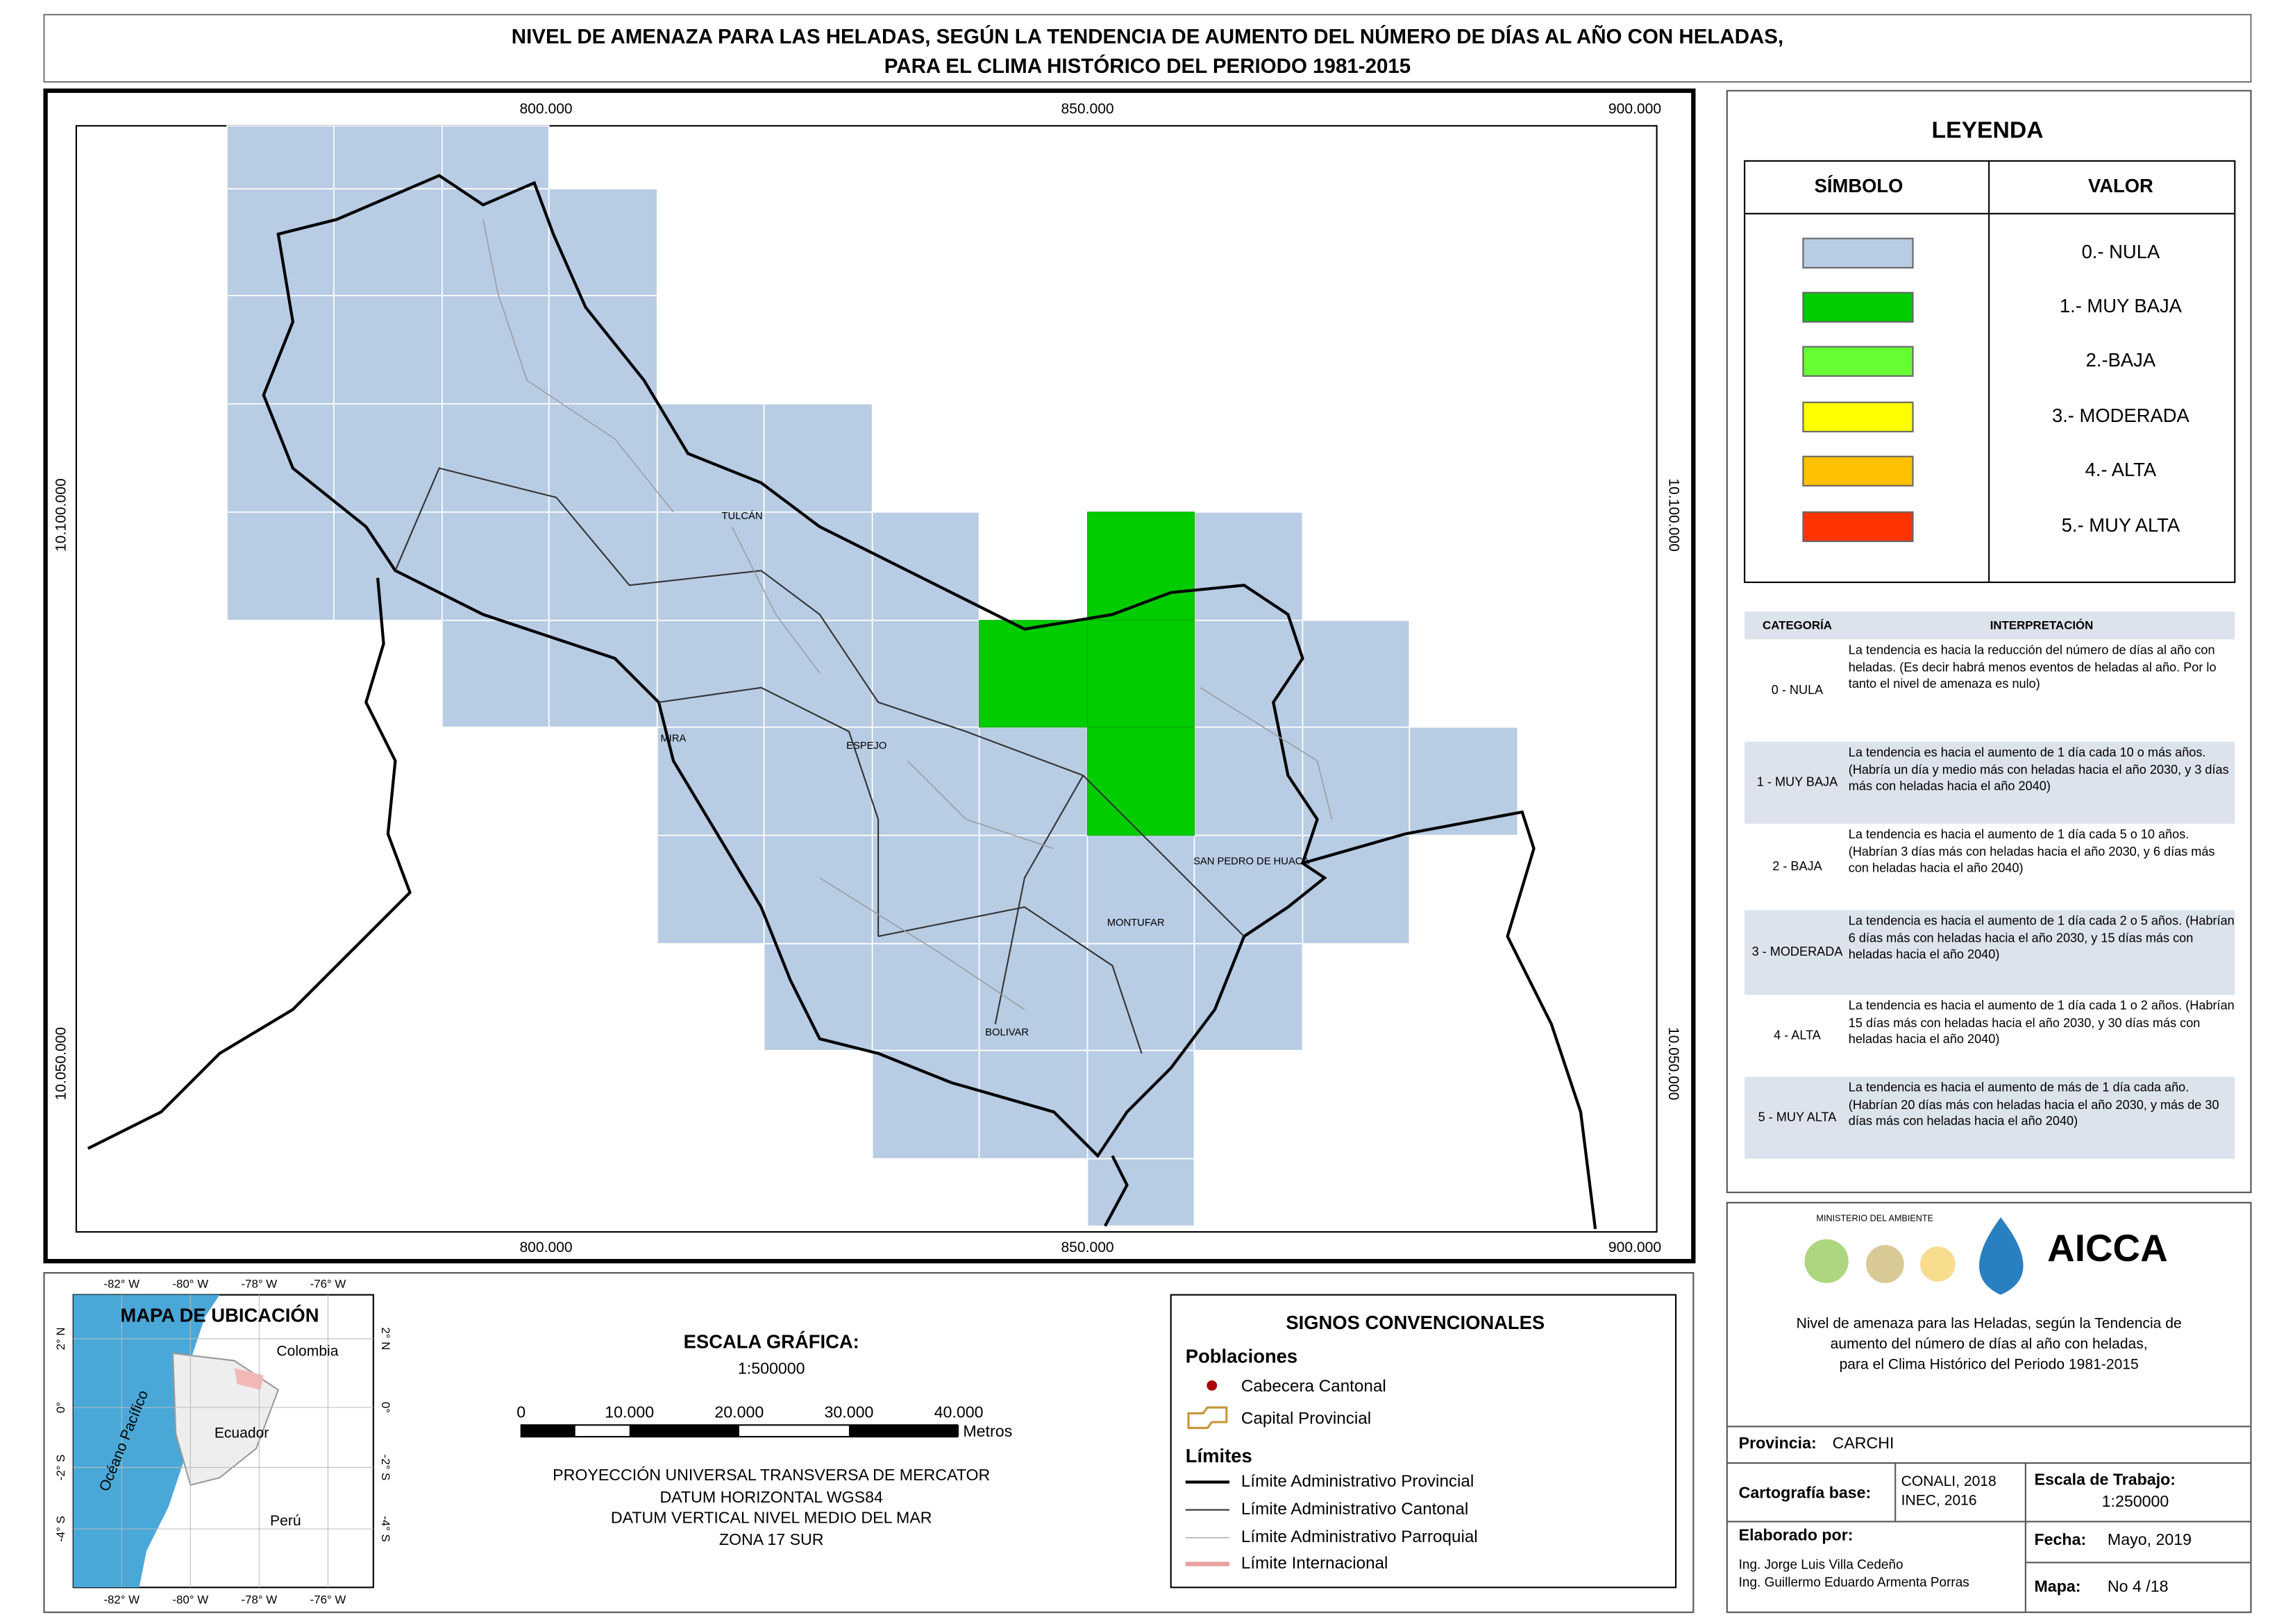 The height and width of the screenshot is (1624, 2295). Describe the element at coordinates (1136, 923) in the screenshot. I see `place-label: MONTUFAR` at that location.